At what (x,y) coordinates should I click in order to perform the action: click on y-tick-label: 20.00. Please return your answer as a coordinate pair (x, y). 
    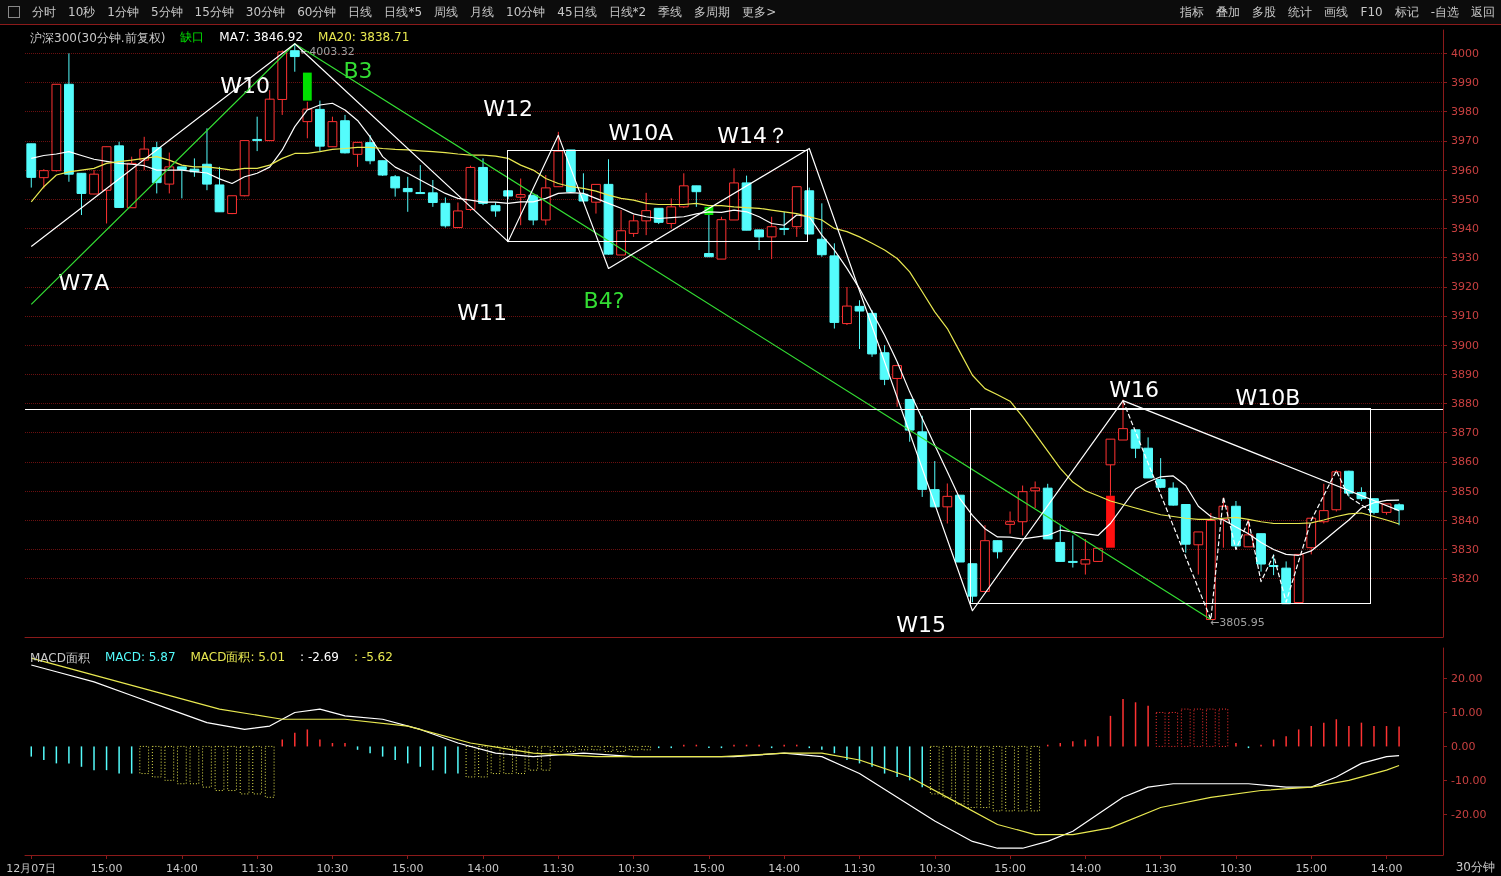
    Looking at the image, I should click on (1467, 679).